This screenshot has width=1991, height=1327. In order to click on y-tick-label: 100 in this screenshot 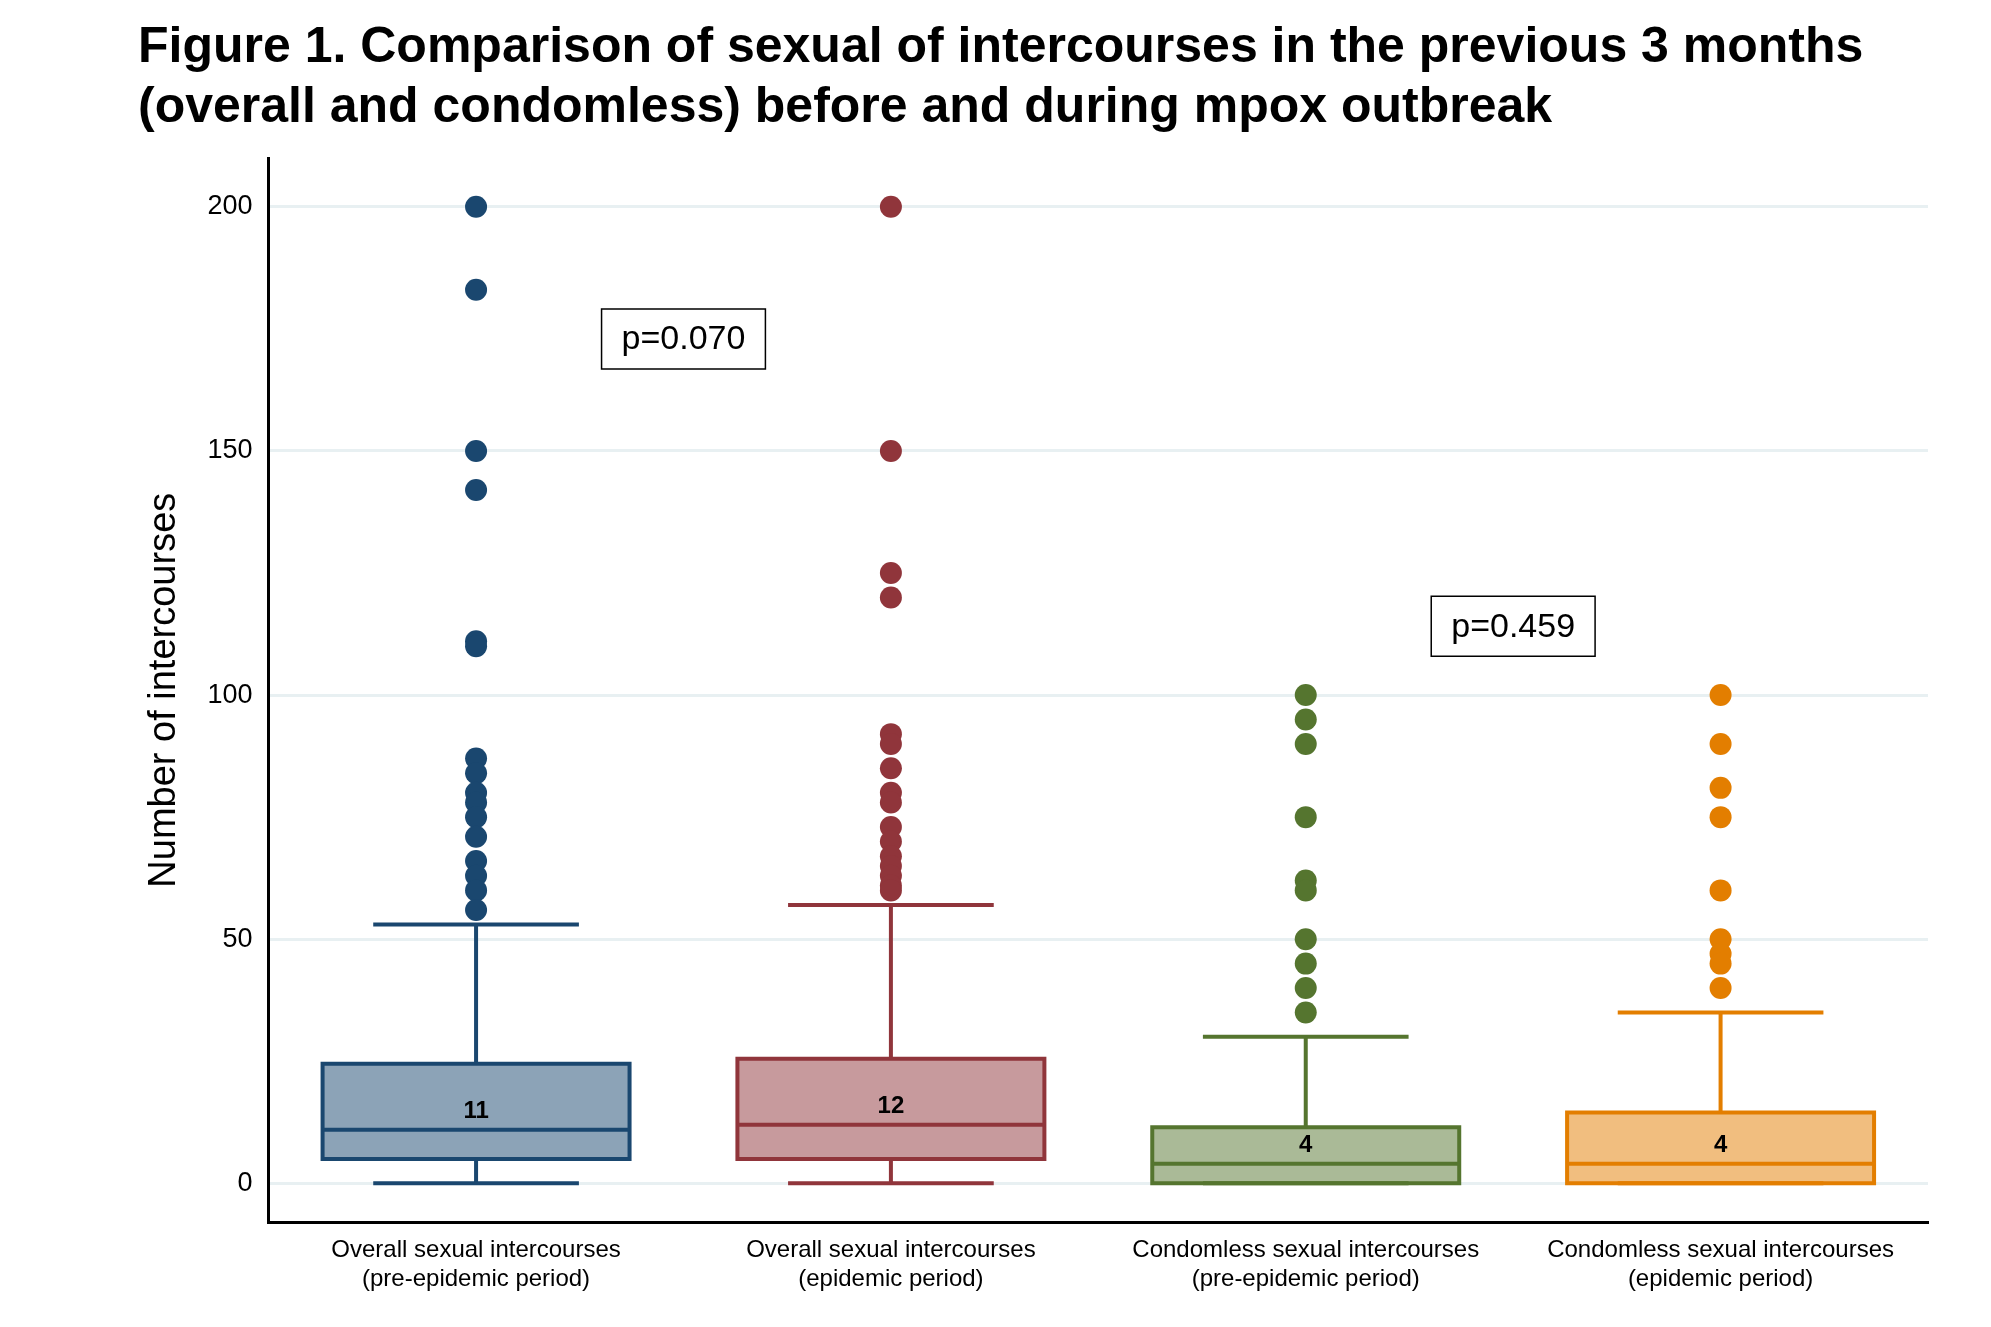, I will do `click(230, 693)`.